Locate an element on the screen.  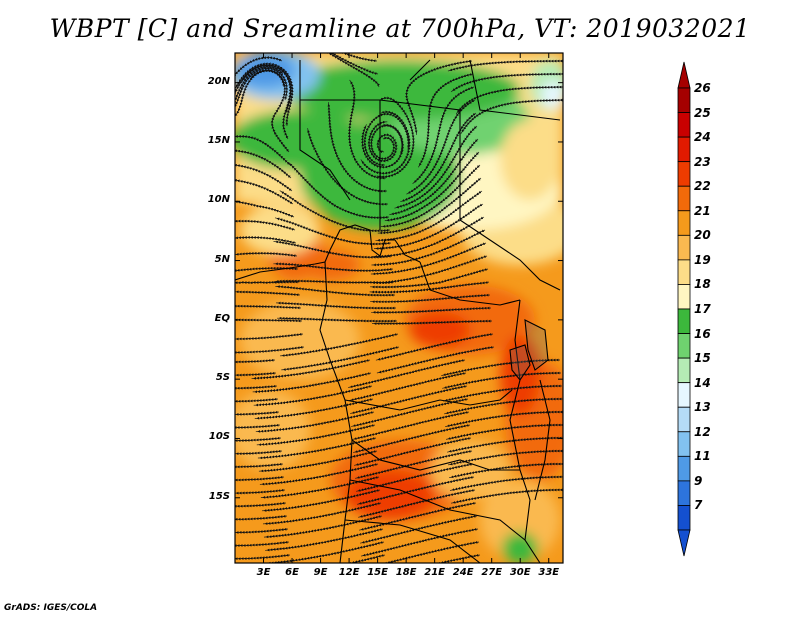
legend-value-label: 23 is located at coordinates (702, 161).